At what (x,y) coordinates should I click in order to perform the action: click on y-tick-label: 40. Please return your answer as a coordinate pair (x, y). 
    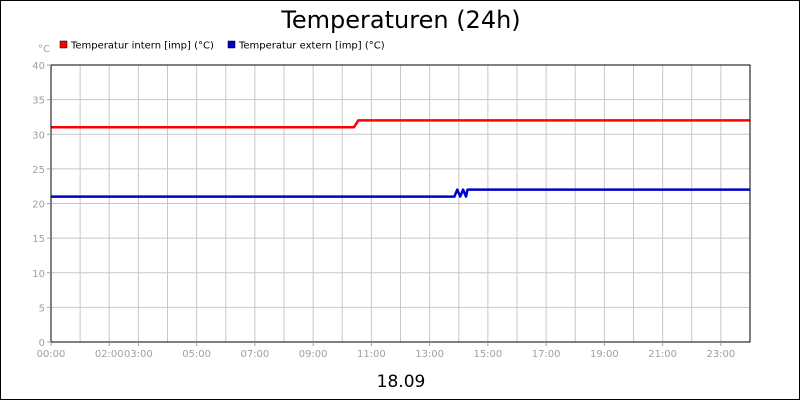
    Looking at the image, I should click on (38, 66).